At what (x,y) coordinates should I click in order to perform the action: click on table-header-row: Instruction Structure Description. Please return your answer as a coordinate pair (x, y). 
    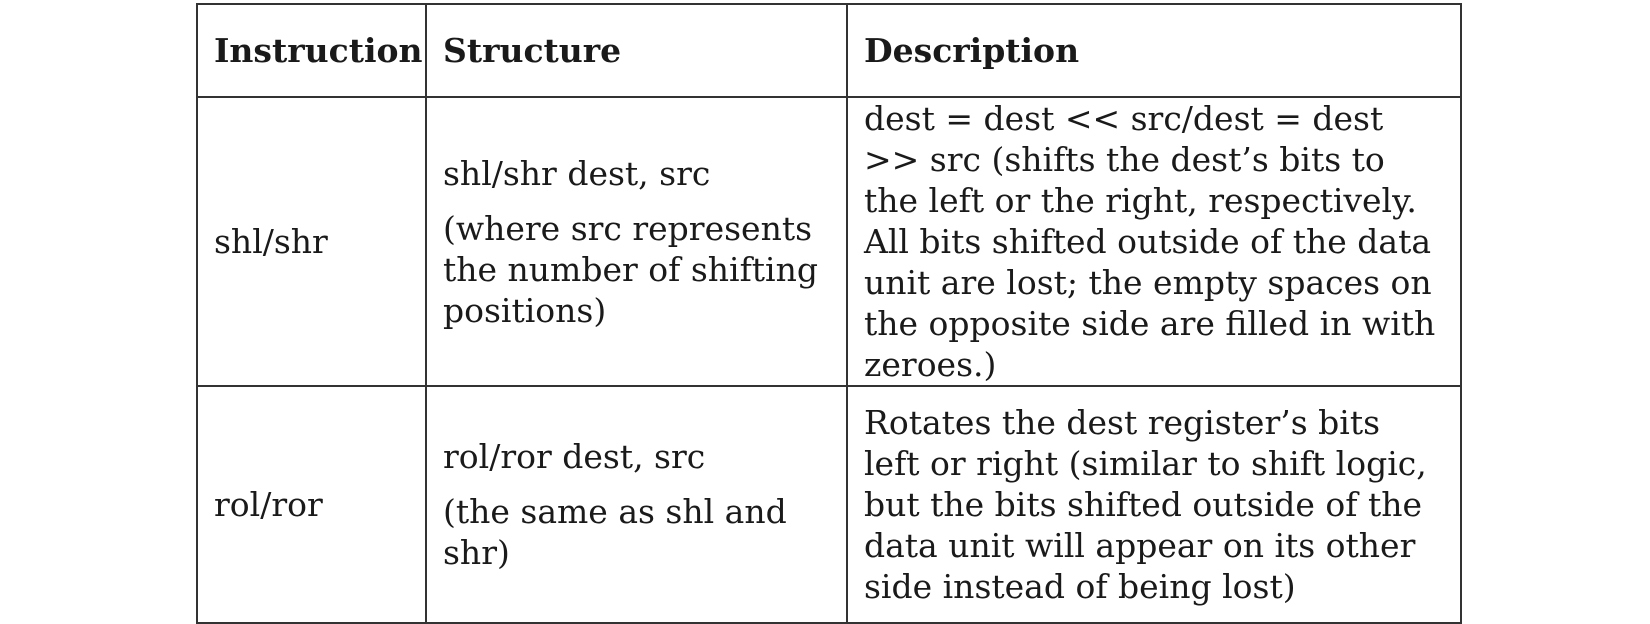
    Looking at the image, I should click on (829, 50).